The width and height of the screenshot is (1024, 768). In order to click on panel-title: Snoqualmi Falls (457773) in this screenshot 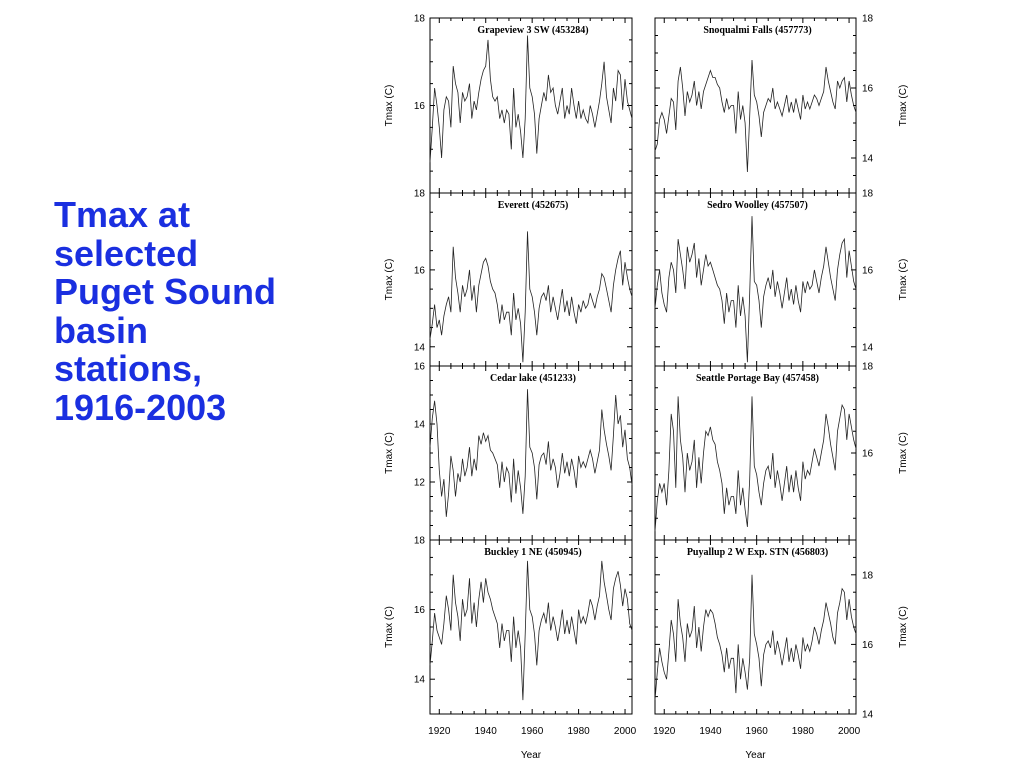, I will do `click(757, 30)`.